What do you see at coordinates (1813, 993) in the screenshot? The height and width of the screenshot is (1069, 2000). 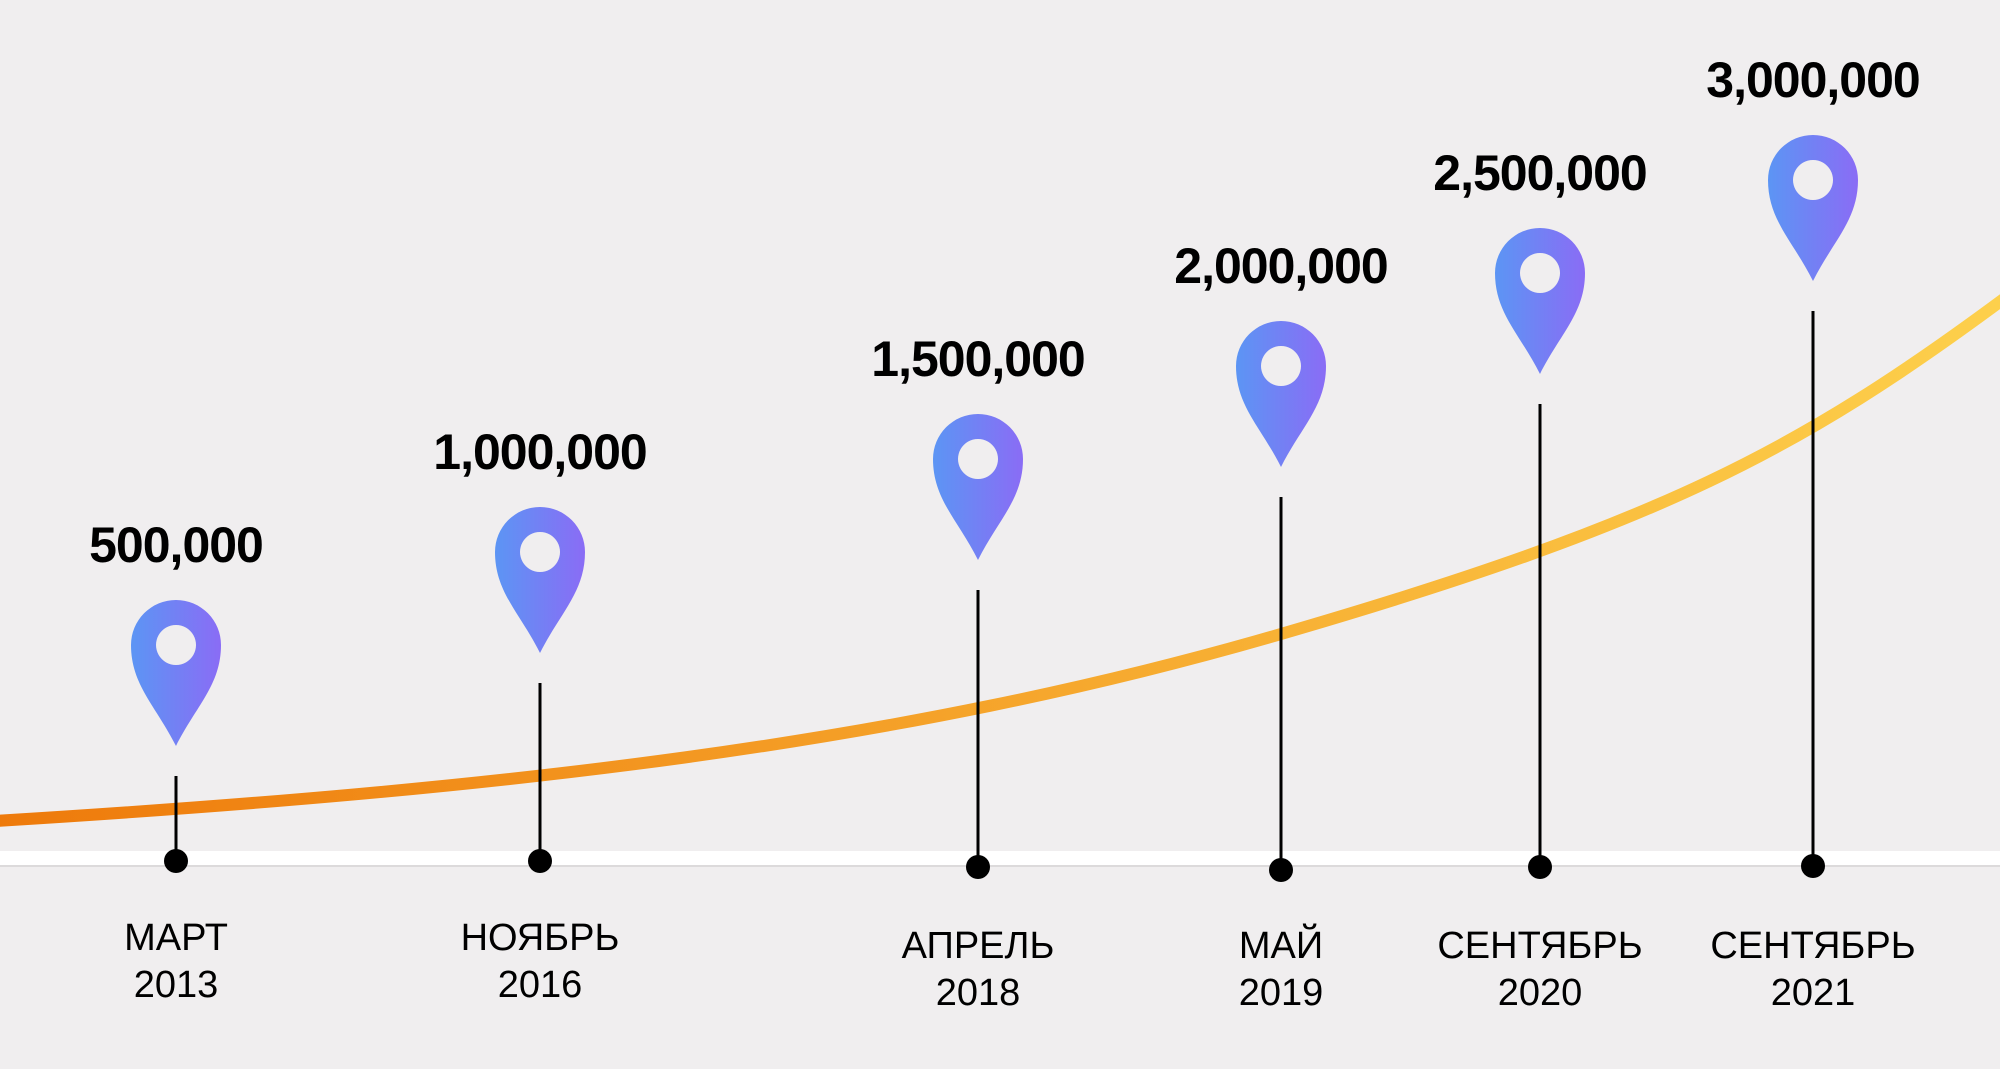 I see `year-label: 2021` at bounding box center [1813, 993].